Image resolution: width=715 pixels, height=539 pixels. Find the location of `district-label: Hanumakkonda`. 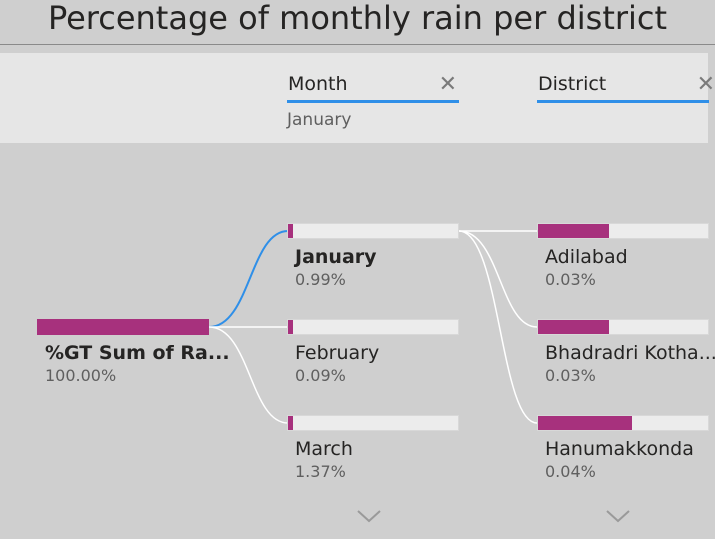

district-label: Hanumakkonda is located at coordinates (619, 449).